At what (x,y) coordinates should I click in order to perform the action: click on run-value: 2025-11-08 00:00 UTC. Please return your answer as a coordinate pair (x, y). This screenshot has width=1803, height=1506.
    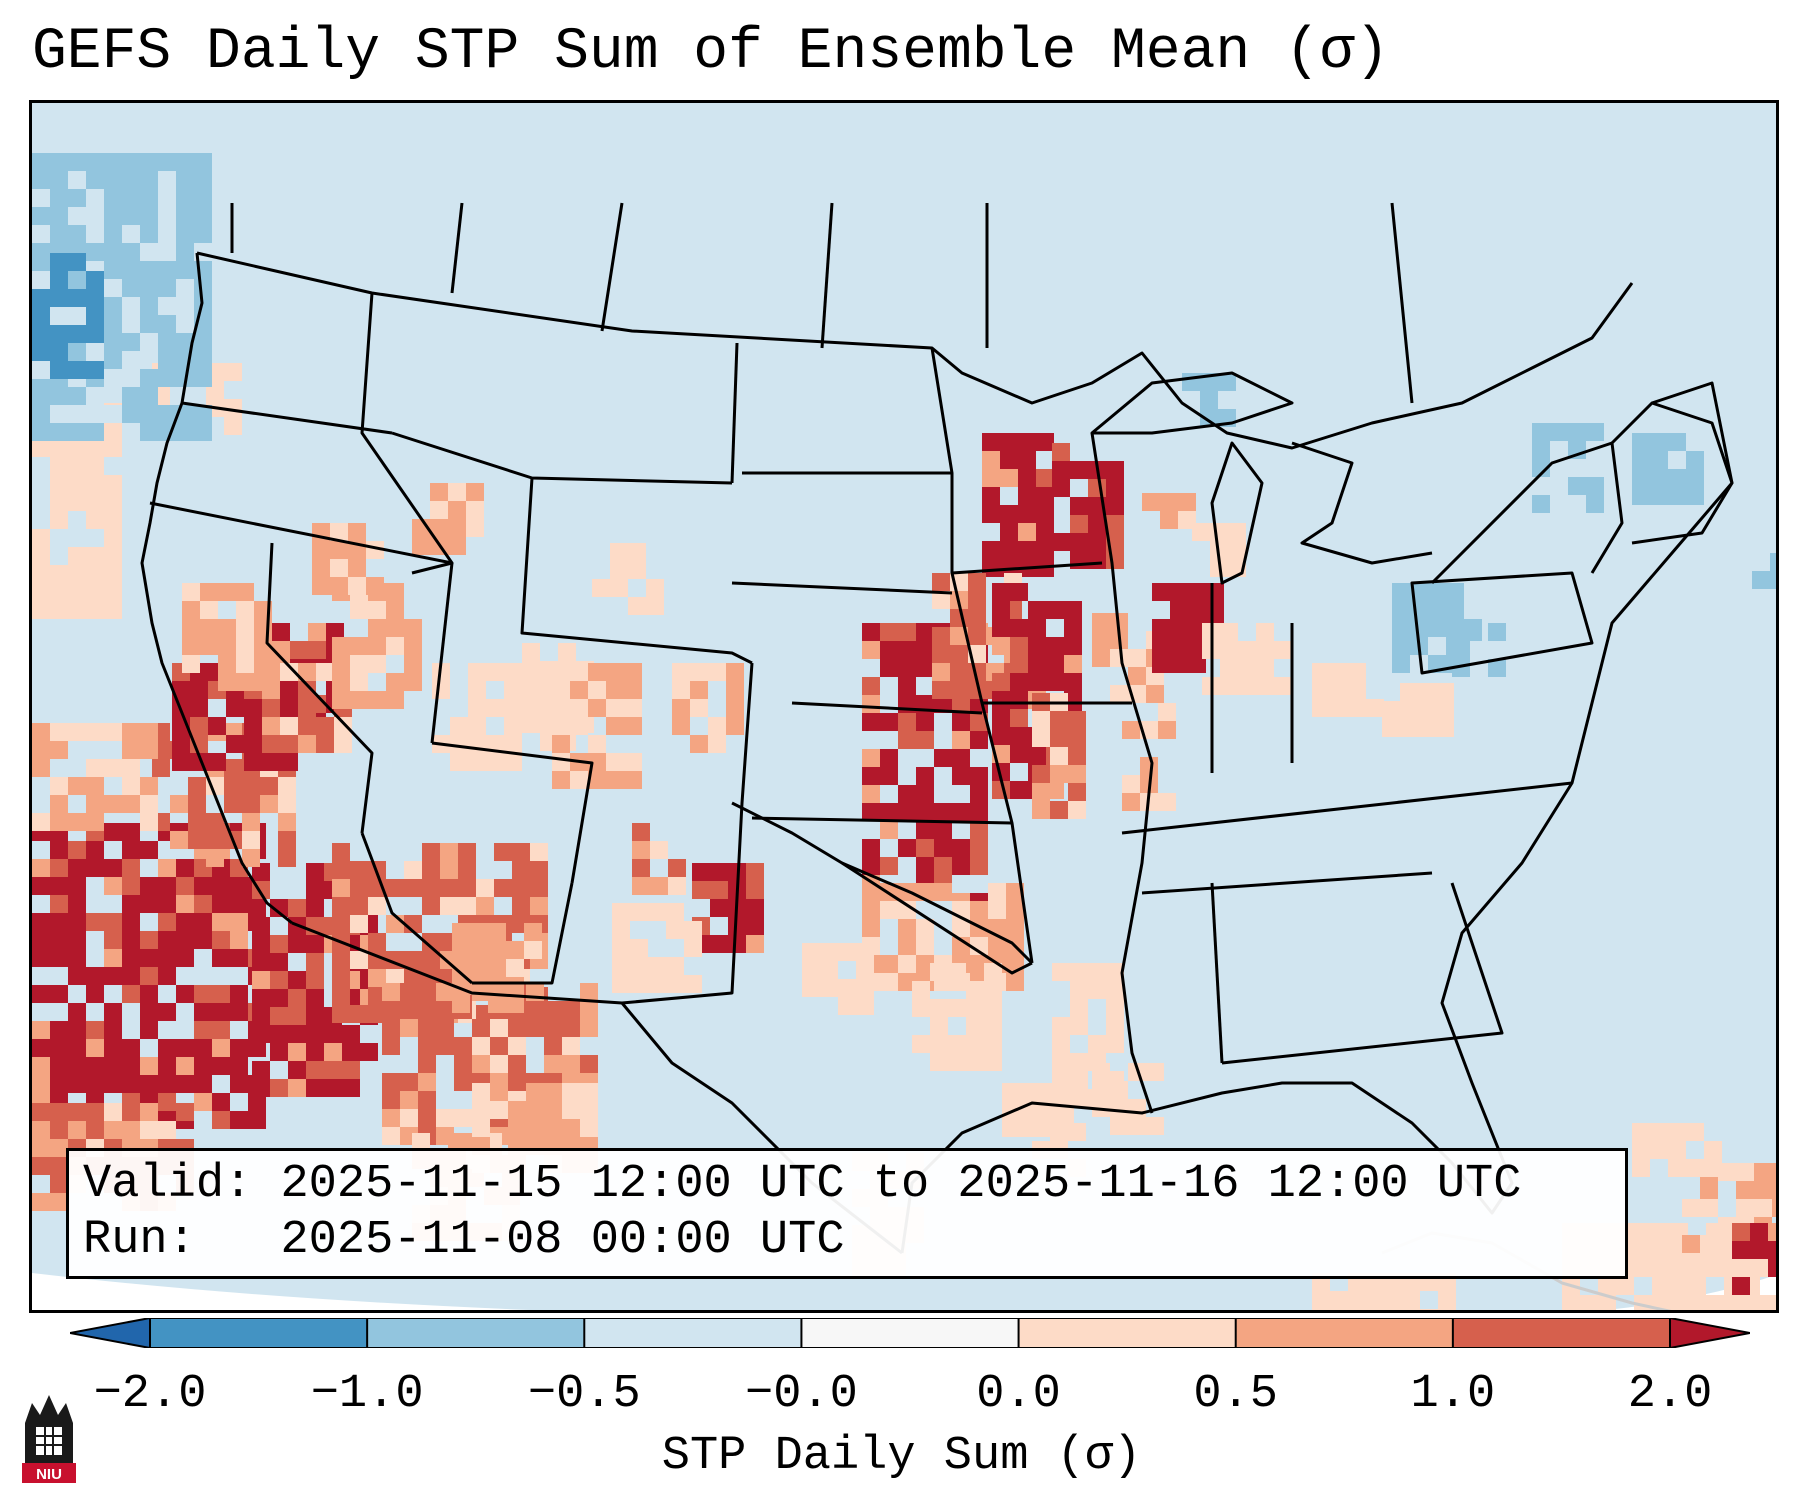
    Looking at the image, I should click on (562, 1240).